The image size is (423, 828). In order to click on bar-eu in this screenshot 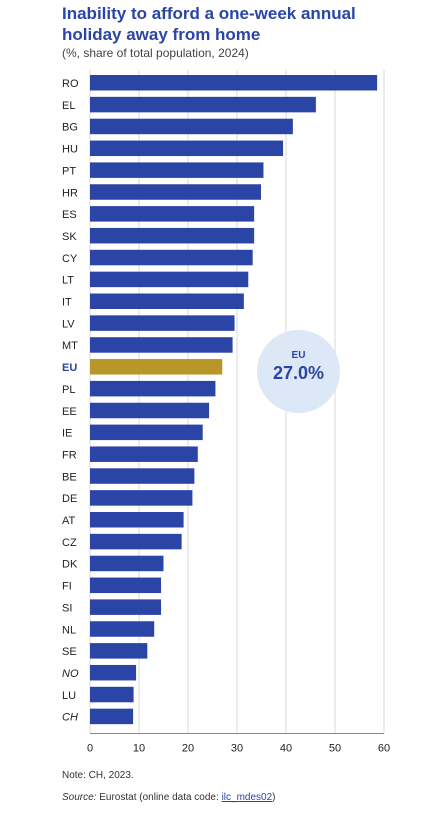, I will do `click(156, 367)`.